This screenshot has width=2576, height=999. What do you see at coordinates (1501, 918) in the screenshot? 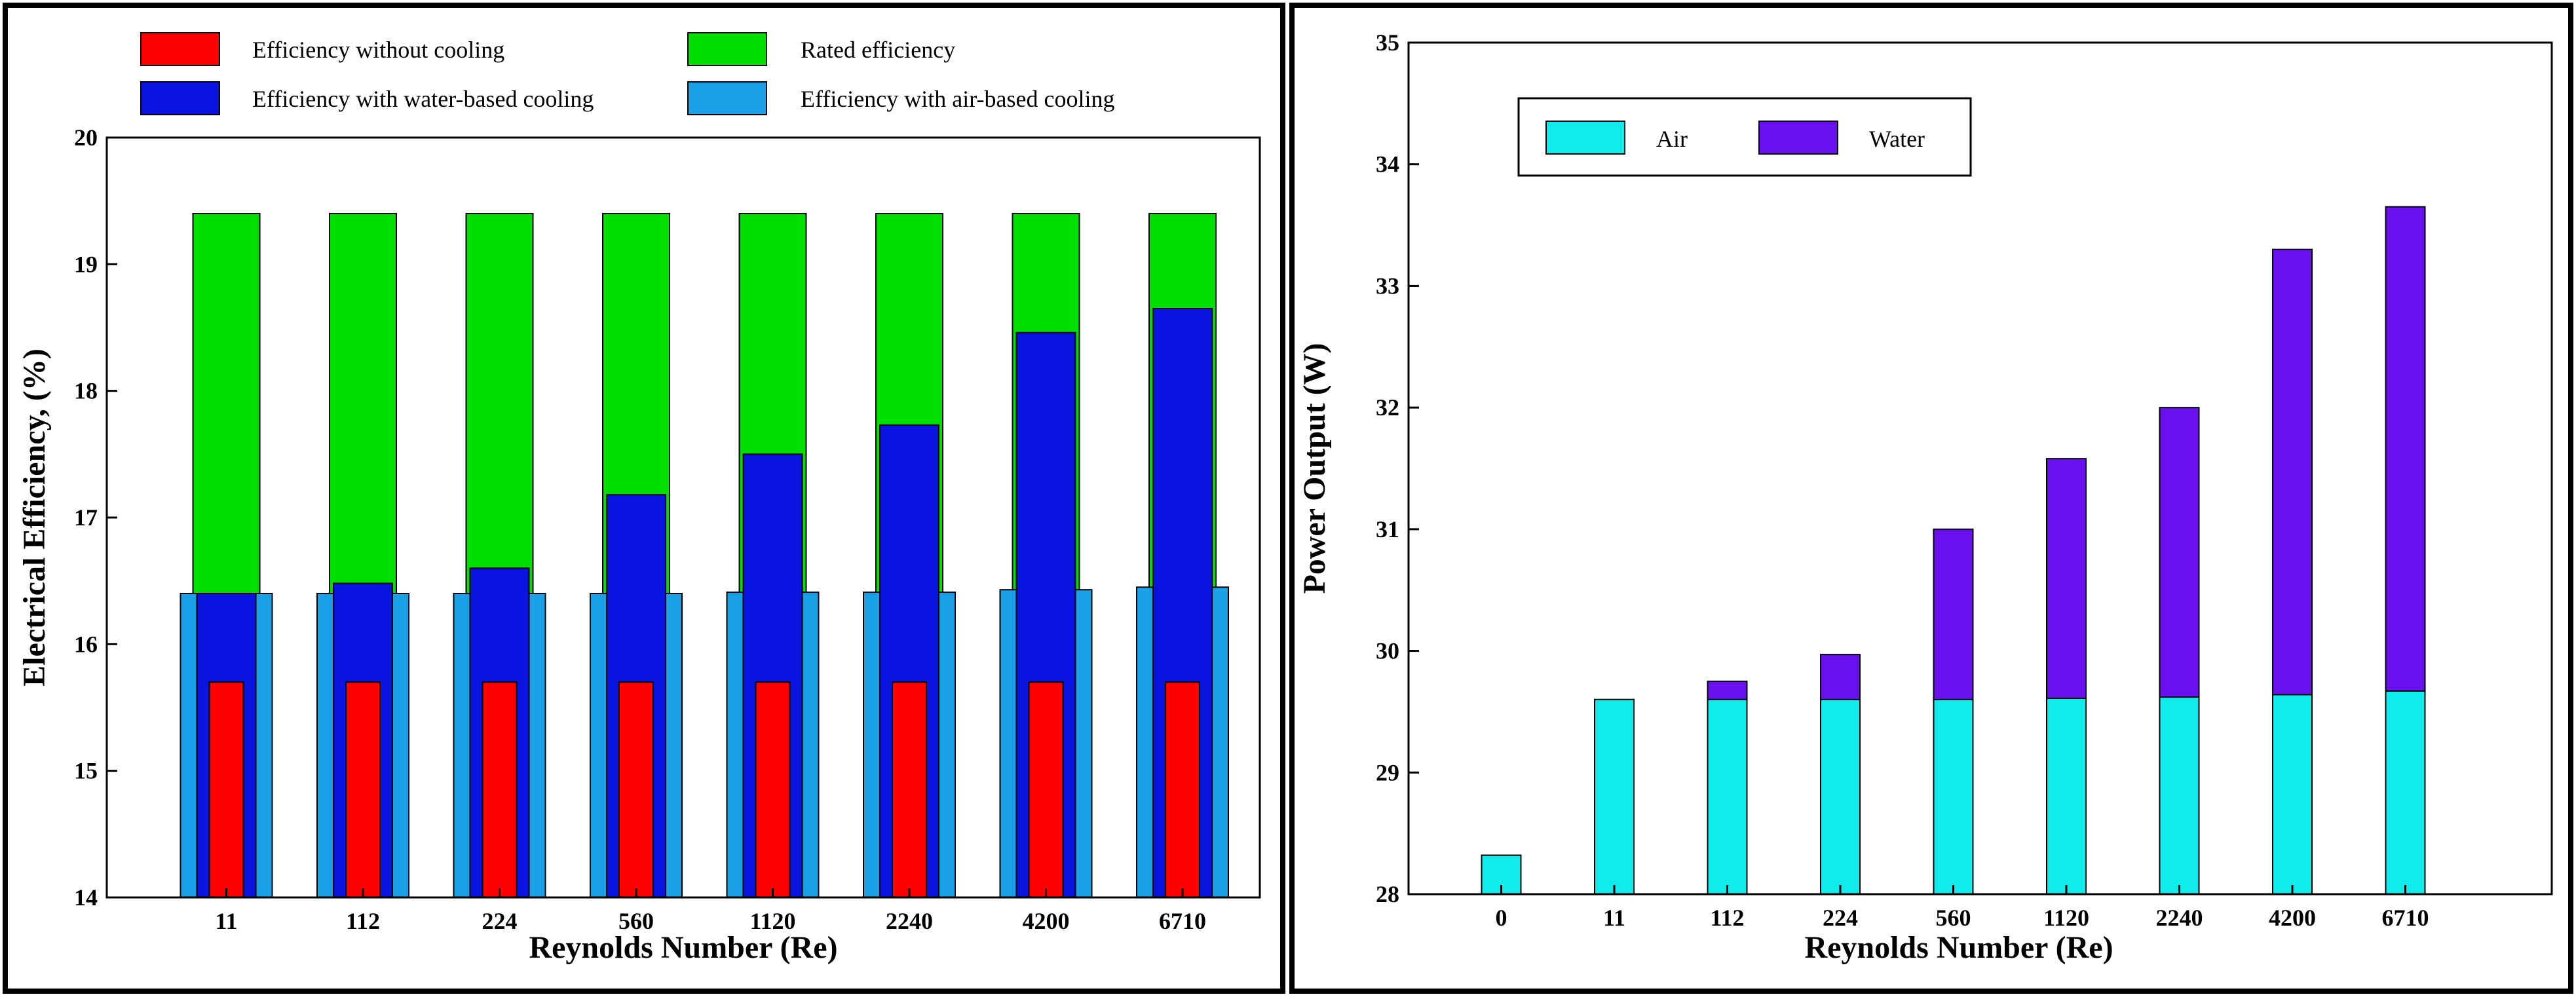
I see `x-tick-label: 0` at bounding box center [1501, 918].